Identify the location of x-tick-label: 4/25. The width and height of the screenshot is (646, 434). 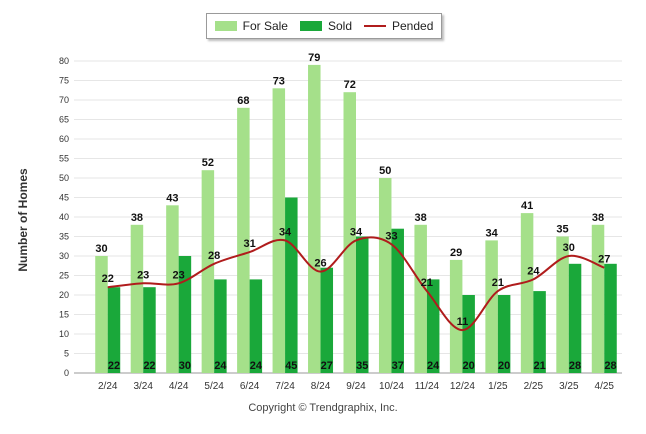
(605, 386).